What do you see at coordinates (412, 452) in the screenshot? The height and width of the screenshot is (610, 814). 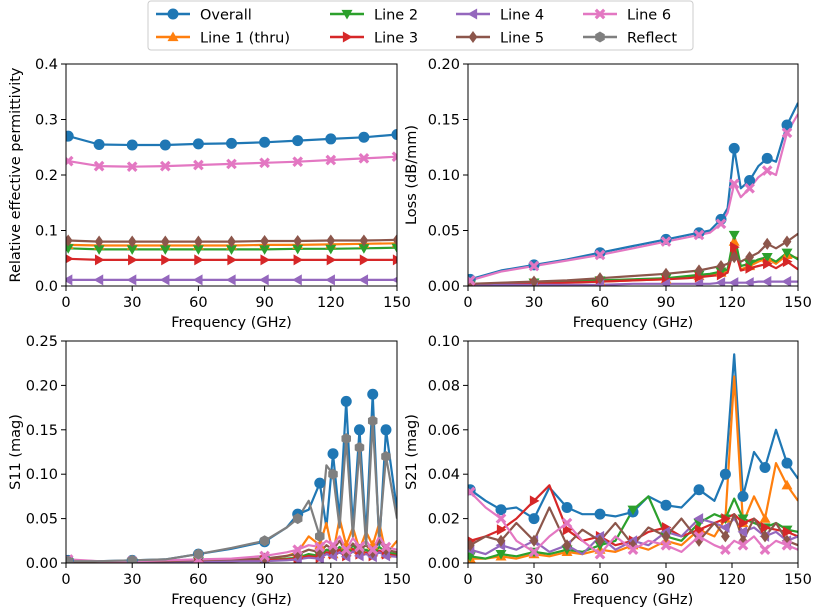 I see `y-axis-label: S21 (mag)` at bounding box center [412, 452].